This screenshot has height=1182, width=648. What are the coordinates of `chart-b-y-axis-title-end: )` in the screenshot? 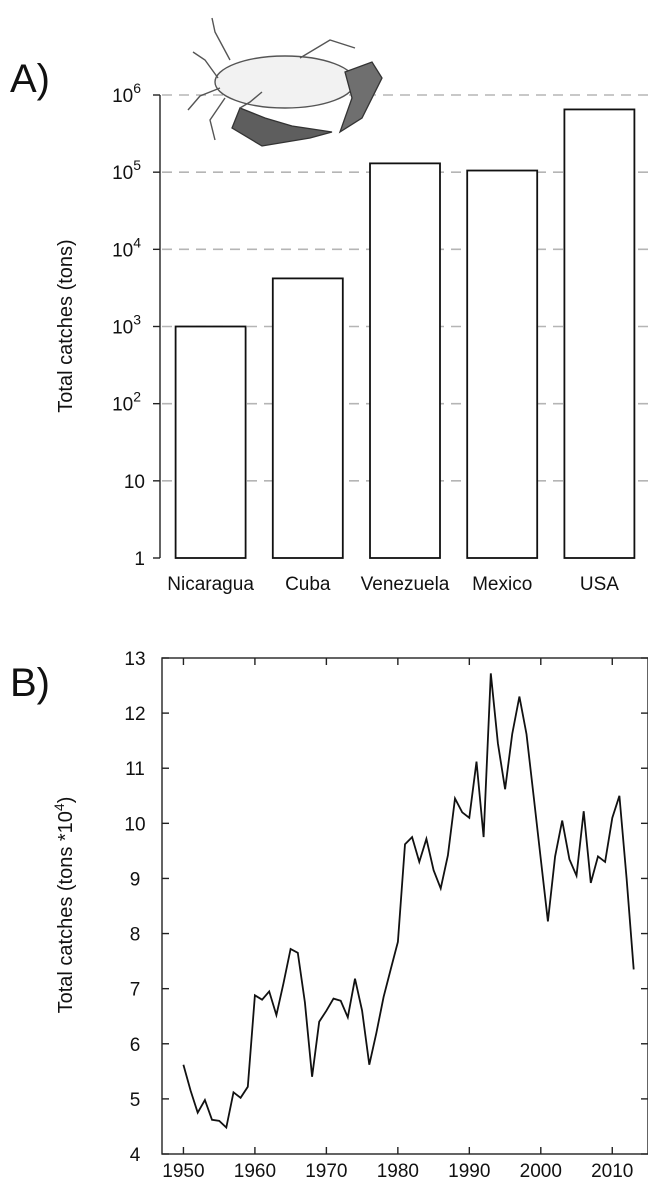 It's located at (66, 800).